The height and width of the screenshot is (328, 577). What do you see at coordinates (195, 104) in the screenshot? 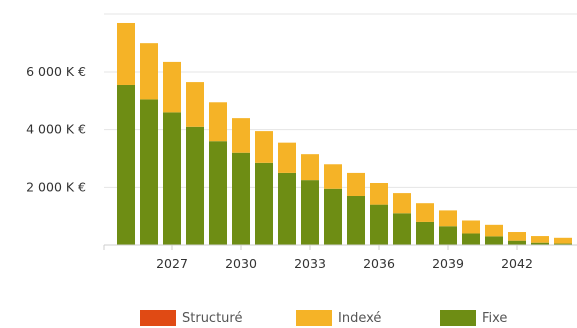
I see `bar-indexe-2028` at bounding box center [195, 104].